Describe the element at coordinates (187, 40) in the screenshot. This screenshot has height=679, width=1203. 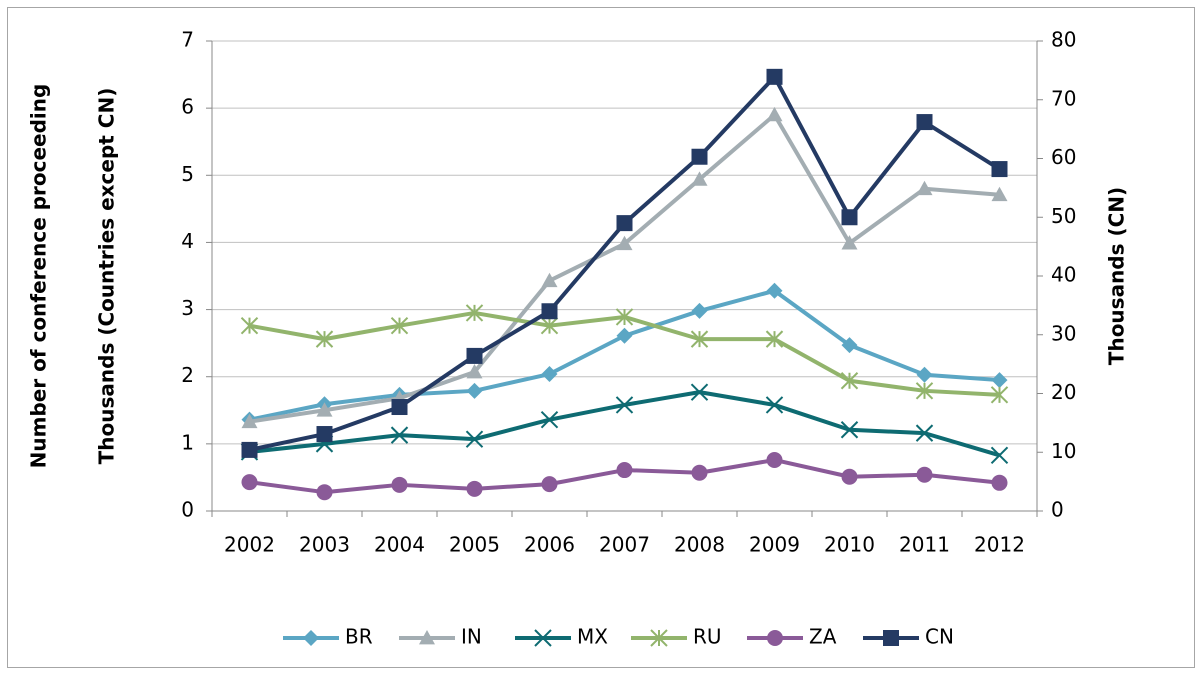
I see `y-tick-label: 7` at that location.